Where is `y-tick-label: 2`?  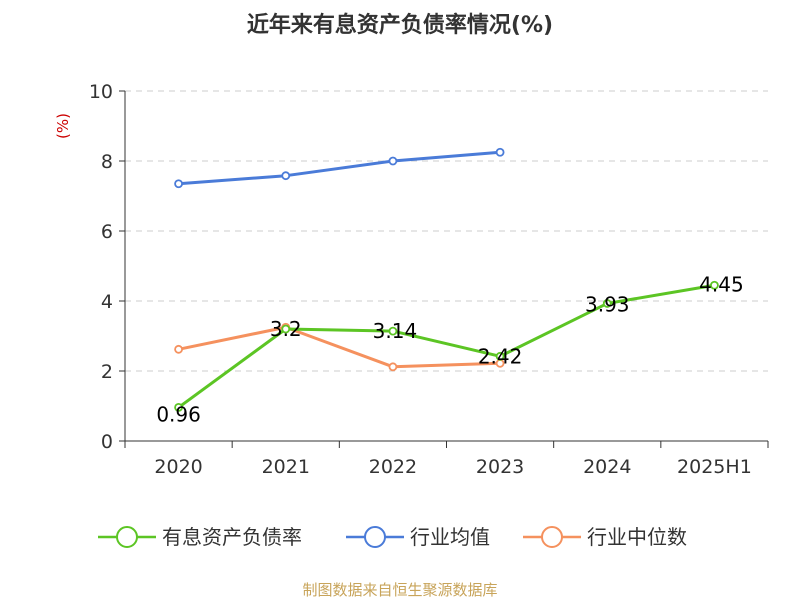
y-tick-label: 2 is located at coordinates (107, 372).